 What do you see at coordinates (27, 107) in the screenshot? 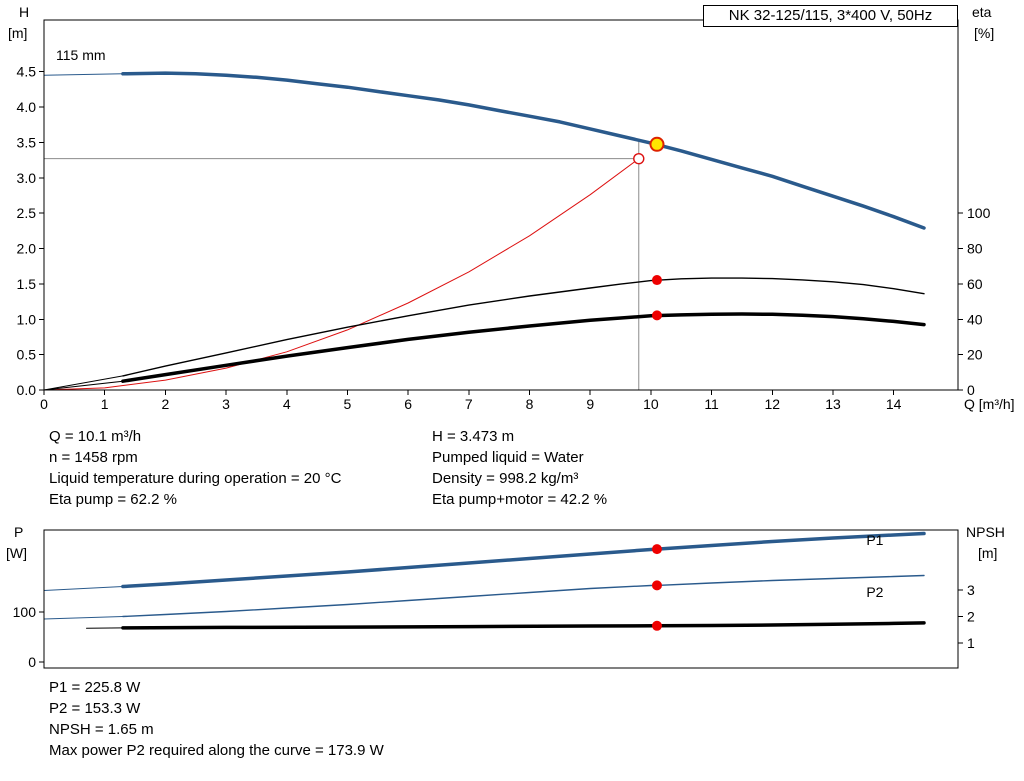
I see `left-tick-label: 4.0` at bounding box center [27, 107].